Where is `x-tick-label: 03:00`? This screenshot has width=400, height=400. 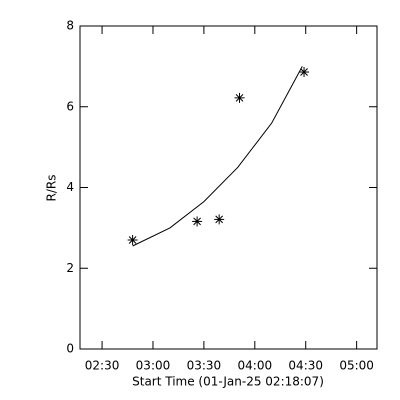 x-tick-label: 03:00 is located at coordinates (153, 366).